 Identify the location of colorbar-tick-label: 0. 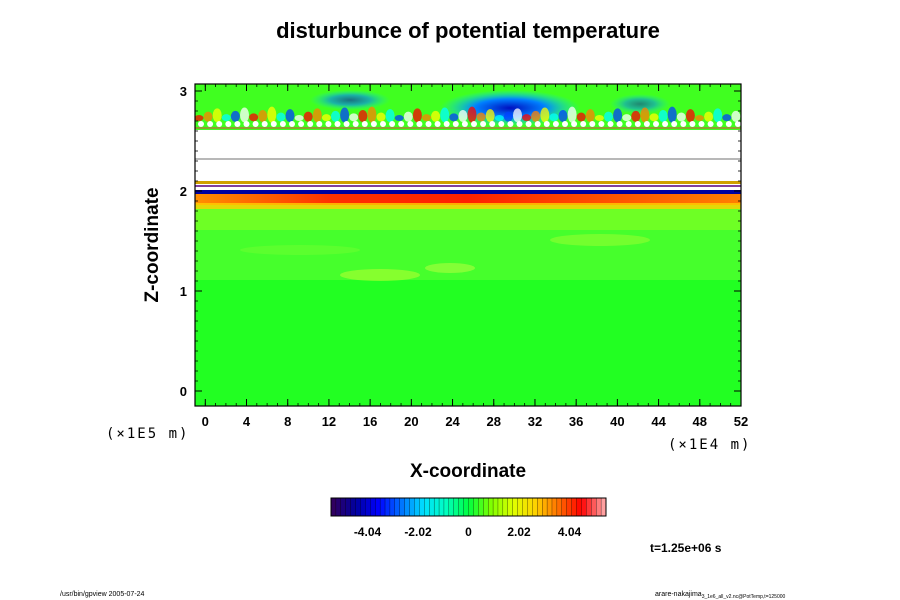
(468, 532).